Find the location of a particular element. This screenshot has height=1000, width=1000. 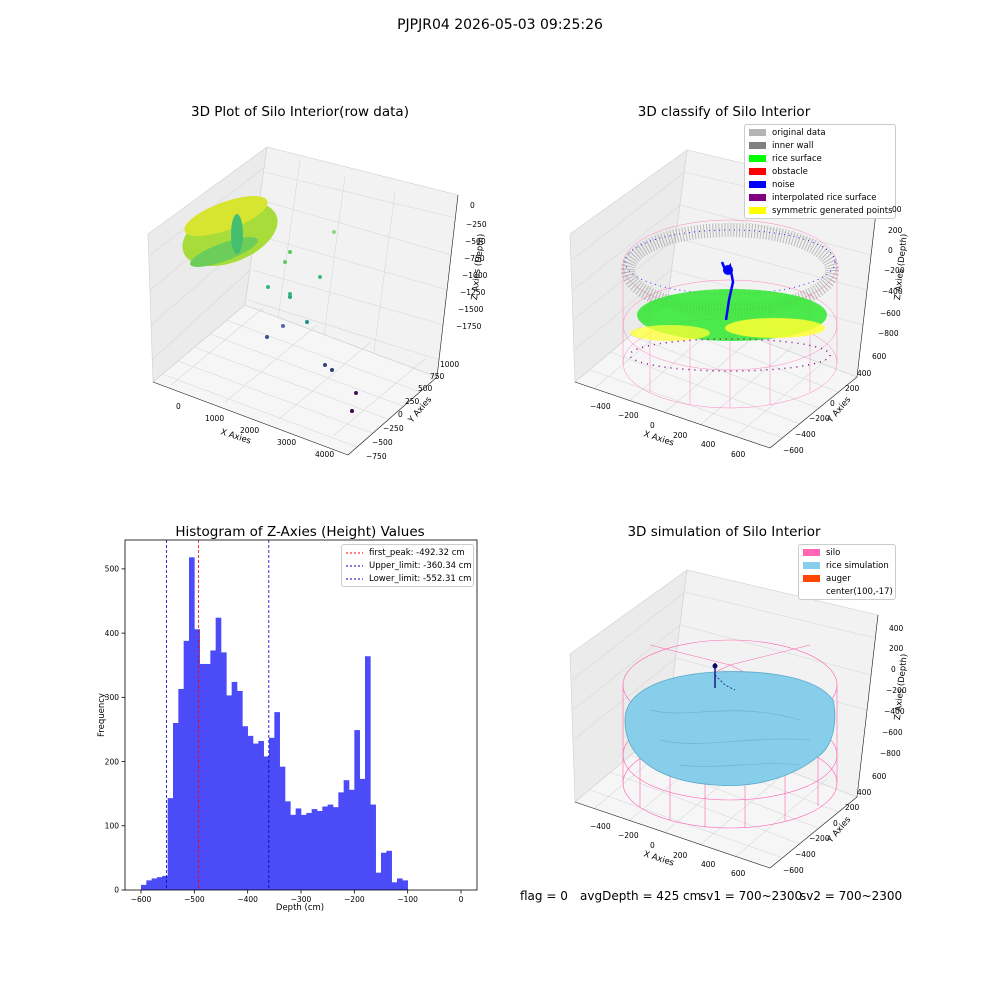

legend-label: inner wall is located at coordinates (793, 145).